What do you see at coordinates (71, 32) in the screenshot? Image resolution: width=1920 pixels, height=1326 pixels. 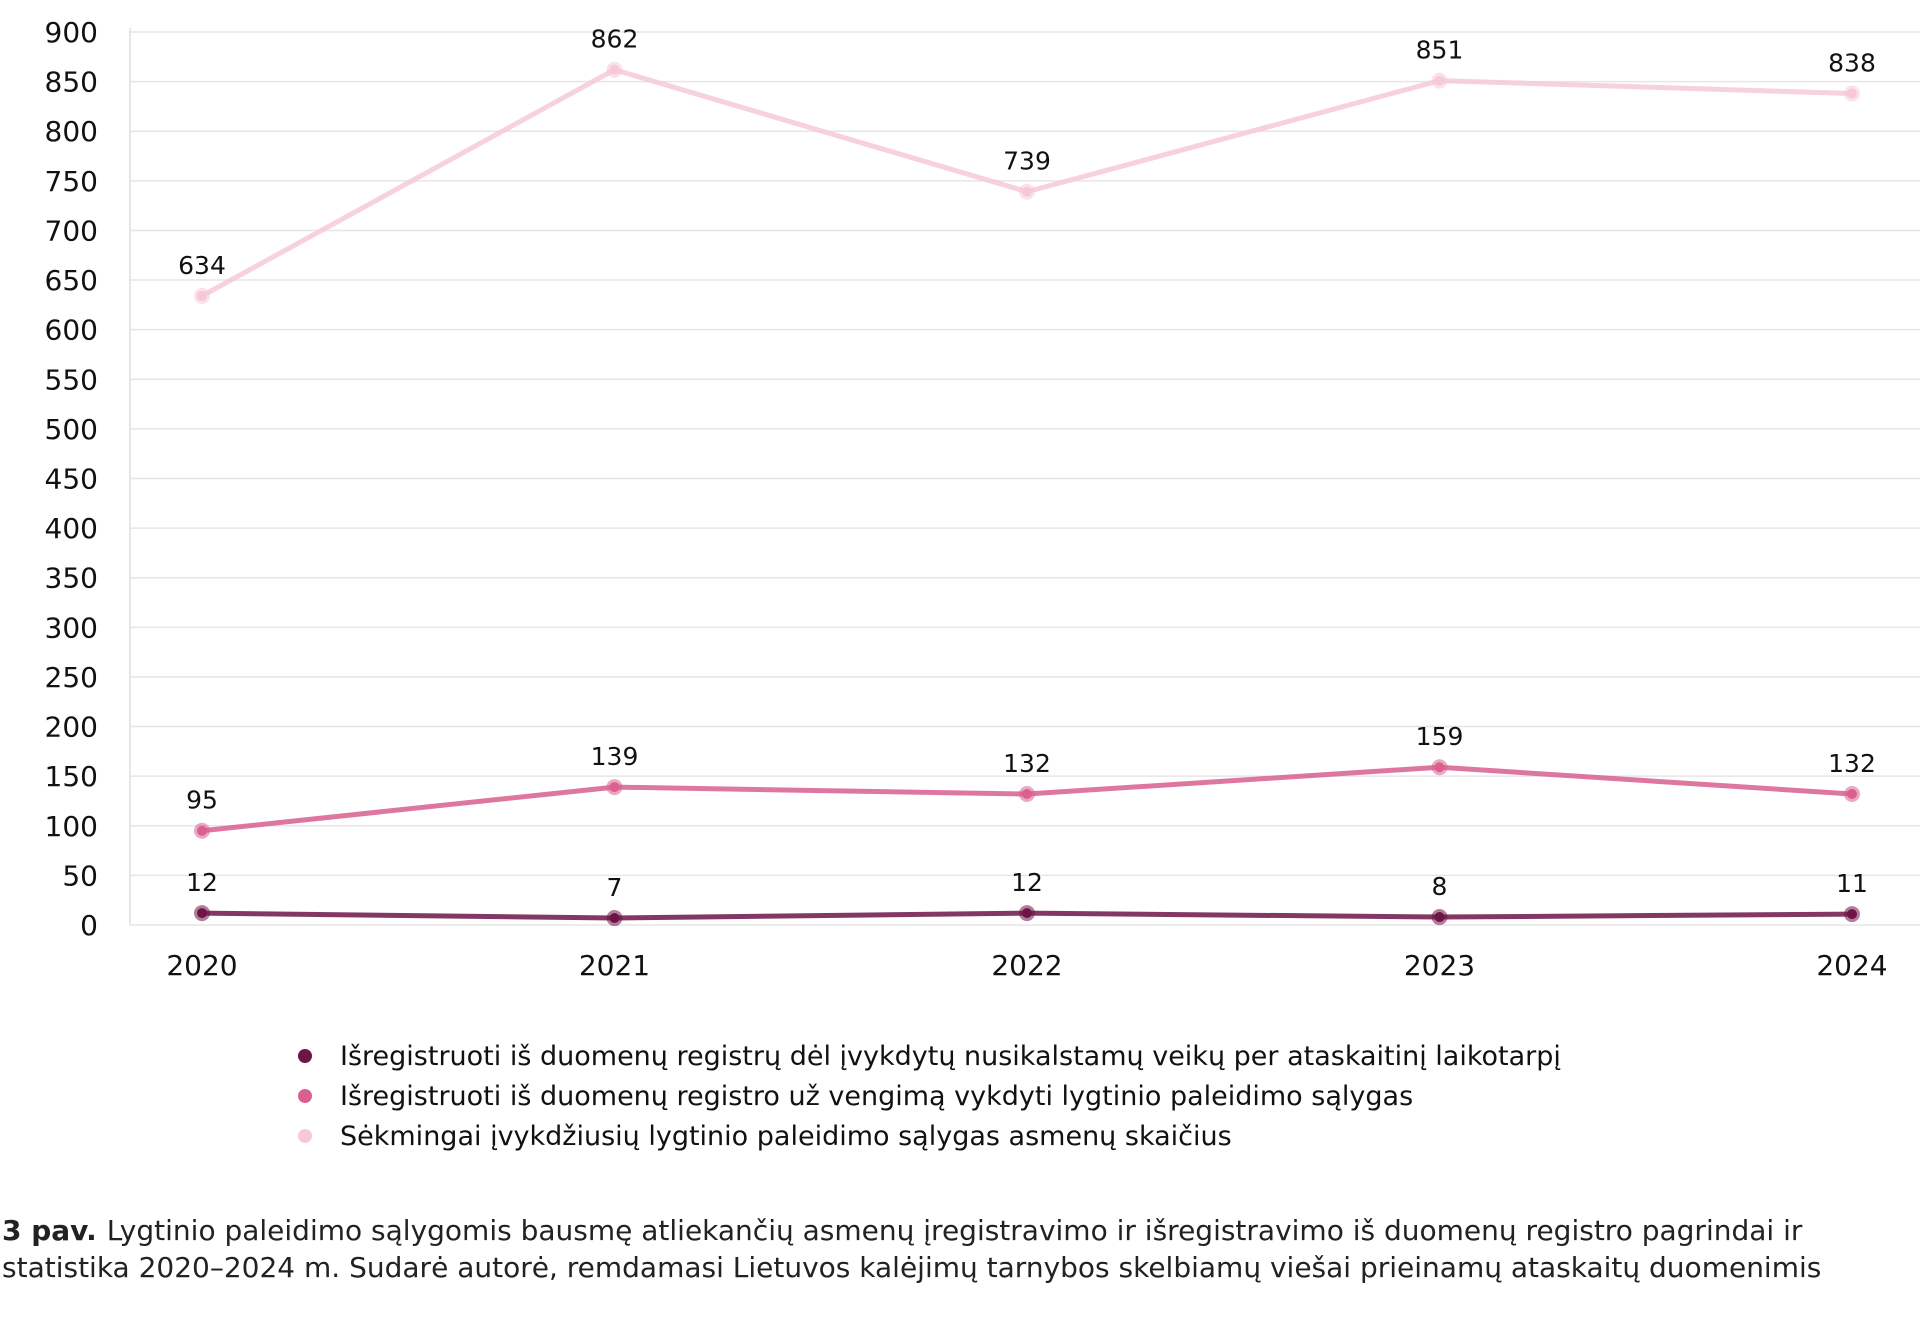 I see `y-tick-label: 900` at bounding box center [71, 32].